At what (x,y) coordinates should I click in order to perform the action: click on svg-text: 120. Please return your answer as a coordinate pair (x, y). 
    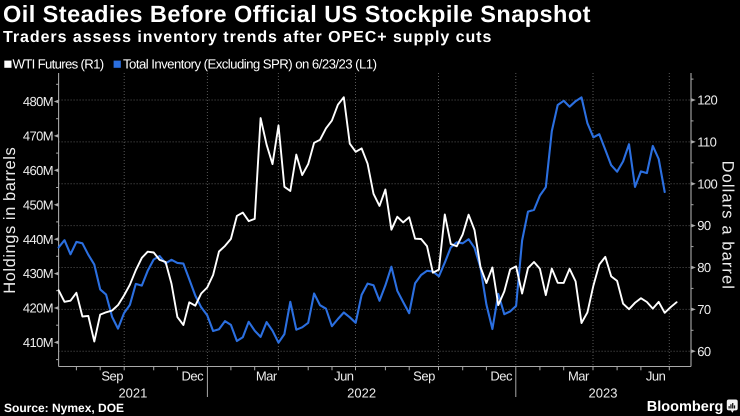
    Looking at the image, I should click on (707, 100).